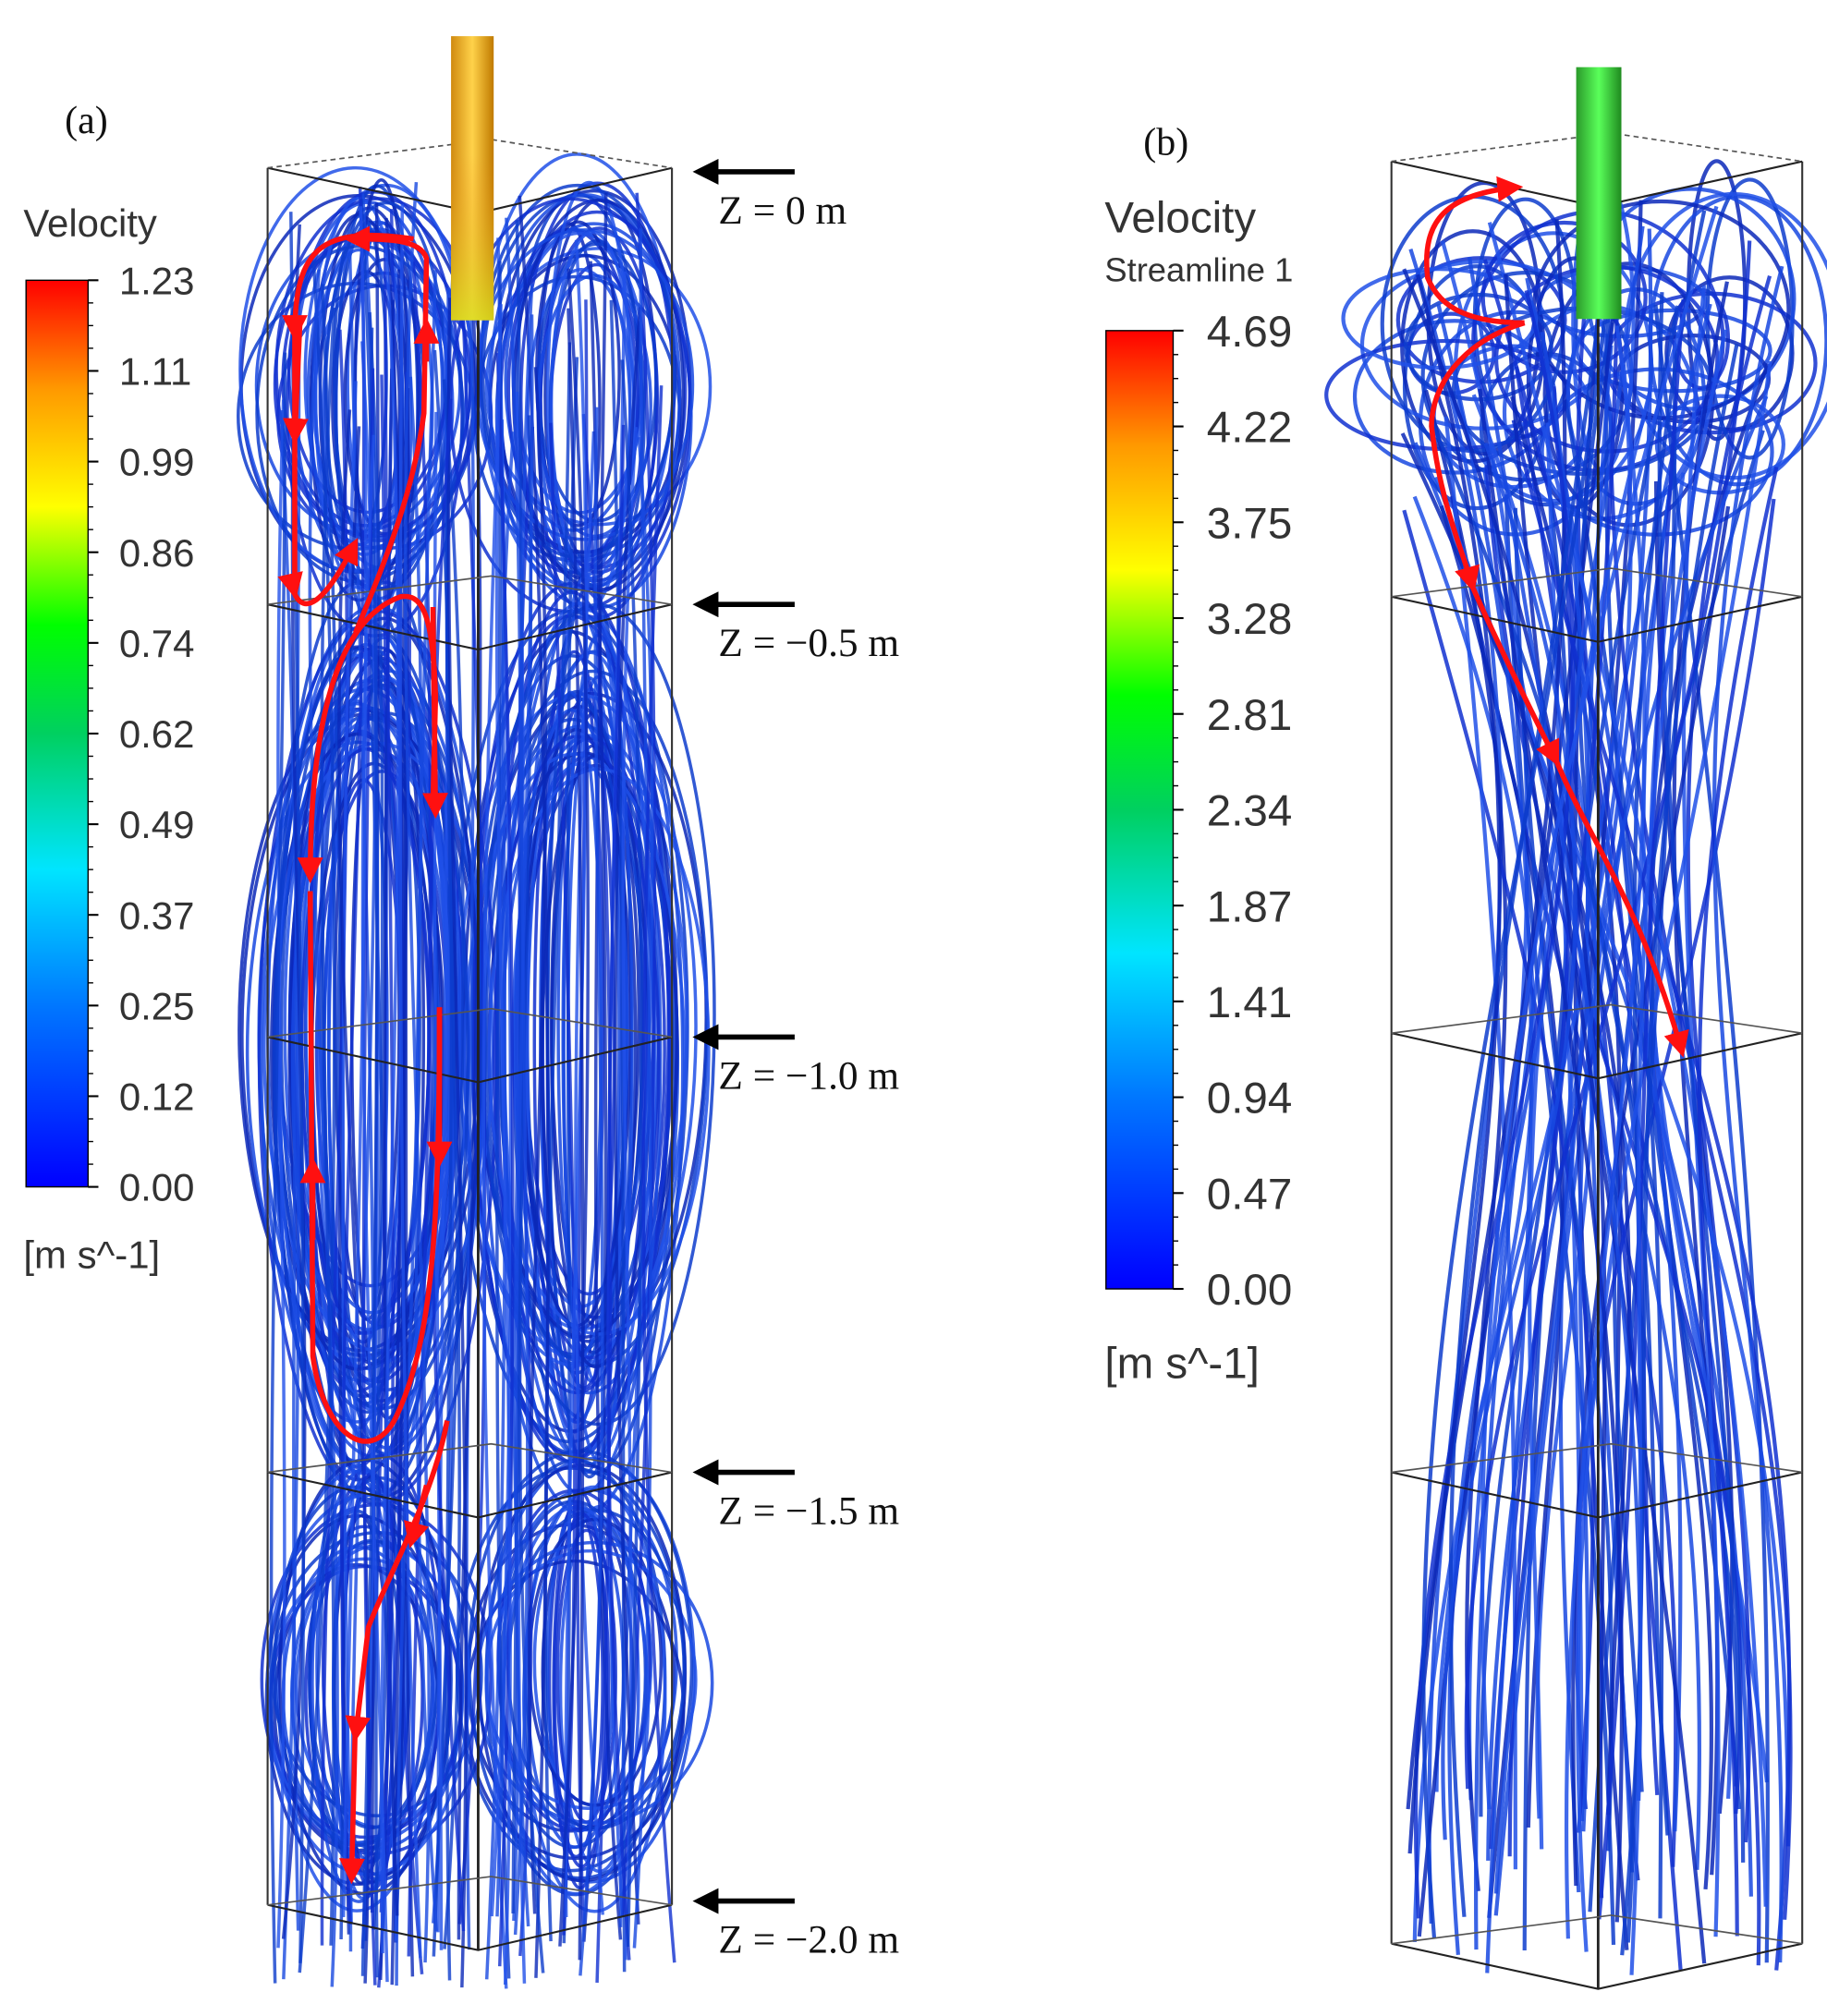 The height and width of the screenshot is (2016, 1827). I want to click on flow-arrows-a, so click(365, 1055).